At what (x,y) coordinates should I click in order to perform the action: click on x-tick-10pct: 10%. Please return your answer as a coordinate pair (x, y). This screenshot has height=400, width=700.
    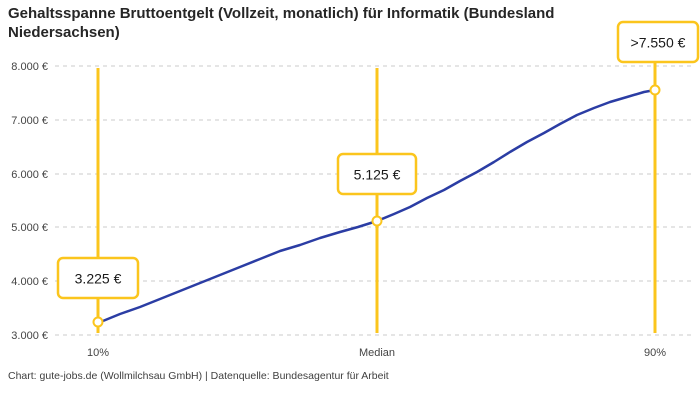
    Looking at the image, I should click on (98, 353).